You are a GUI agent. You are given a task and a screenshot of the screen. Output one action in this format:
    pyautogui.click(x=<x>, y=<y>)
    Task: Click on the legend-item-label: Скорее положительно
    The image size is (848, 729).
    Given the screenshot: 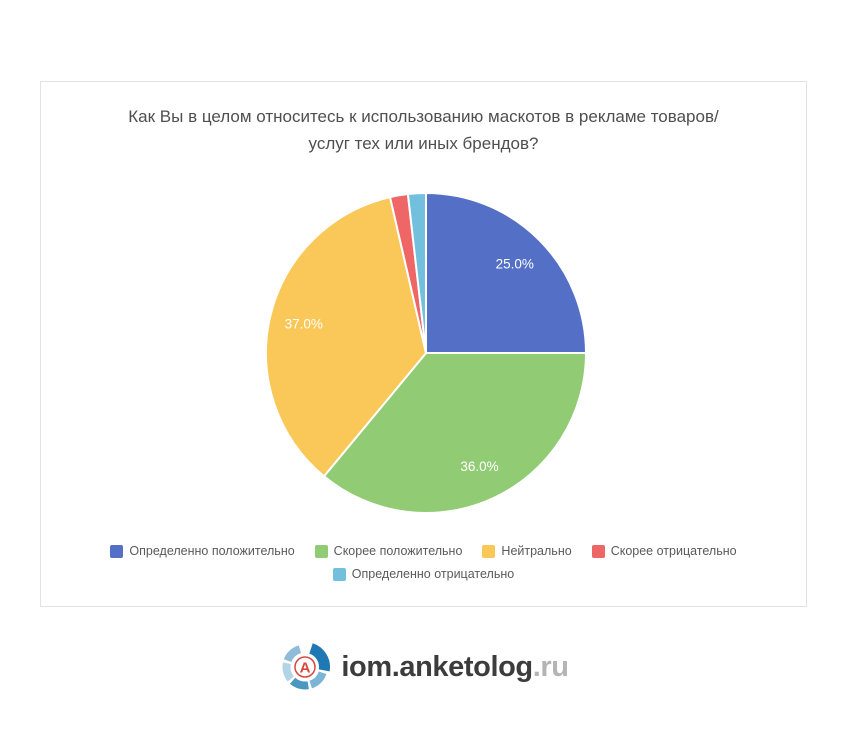 What is the action you would take?
    pyautogui.click(x=398, y=551)
    